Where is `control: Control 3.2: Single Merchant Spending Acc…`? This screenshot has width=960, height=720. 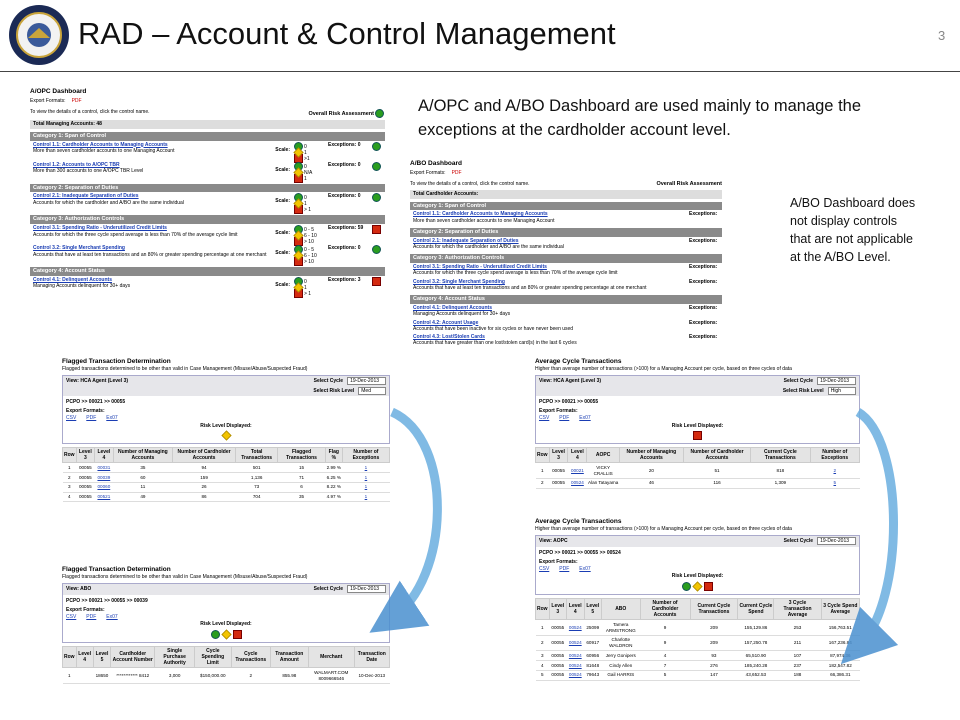 control: Control 3.2: Single Merchant Spending Acc… is located at coordinates (566, 285).